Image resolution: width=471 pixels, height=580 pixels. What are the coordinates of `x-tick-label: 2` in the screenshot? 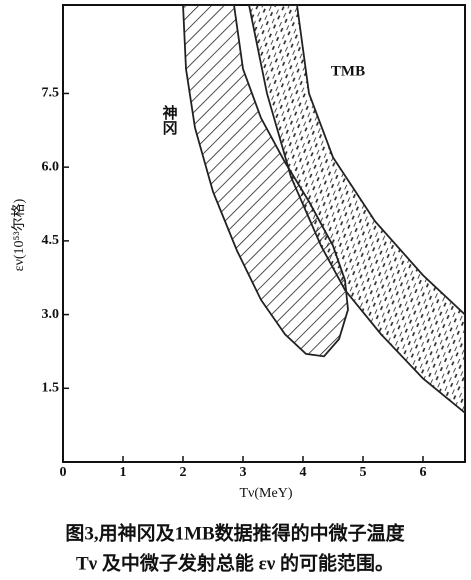 It's located at (183, 472).